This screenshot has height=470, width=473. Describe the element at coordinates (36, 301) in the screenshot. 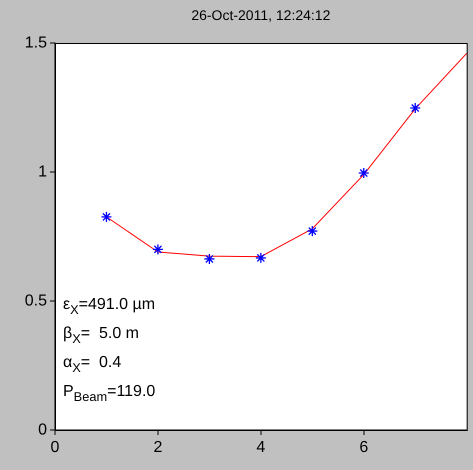

I see `y-tick-label: 0.5` at that location.